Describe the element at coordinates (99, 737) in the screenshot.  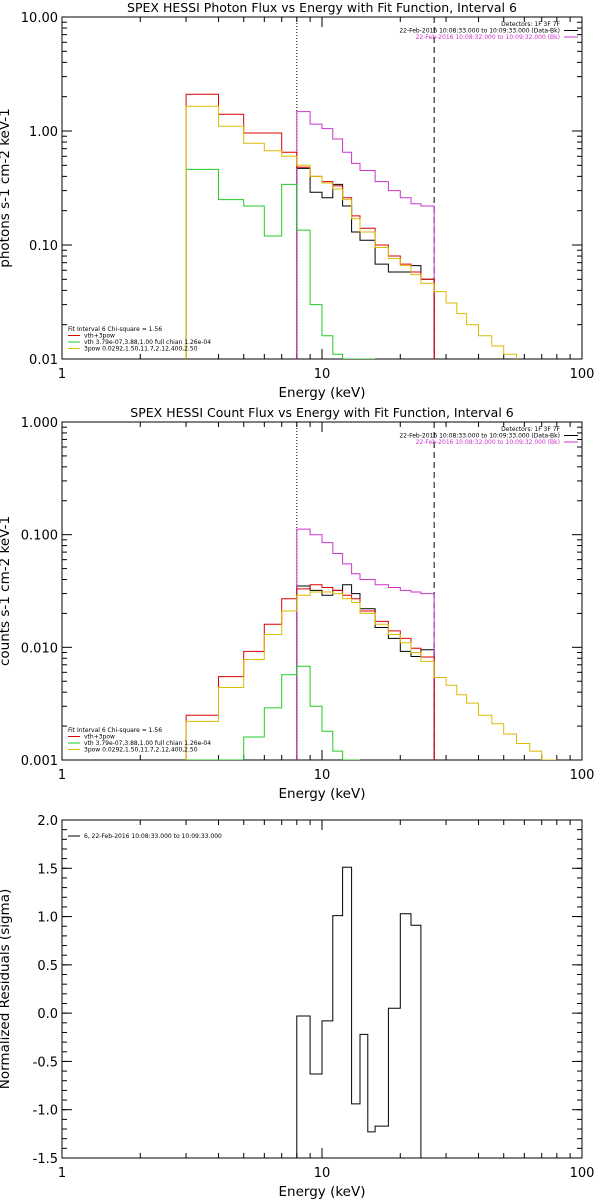
I see `panel-2-legend-text: vth+3pow` at that location.